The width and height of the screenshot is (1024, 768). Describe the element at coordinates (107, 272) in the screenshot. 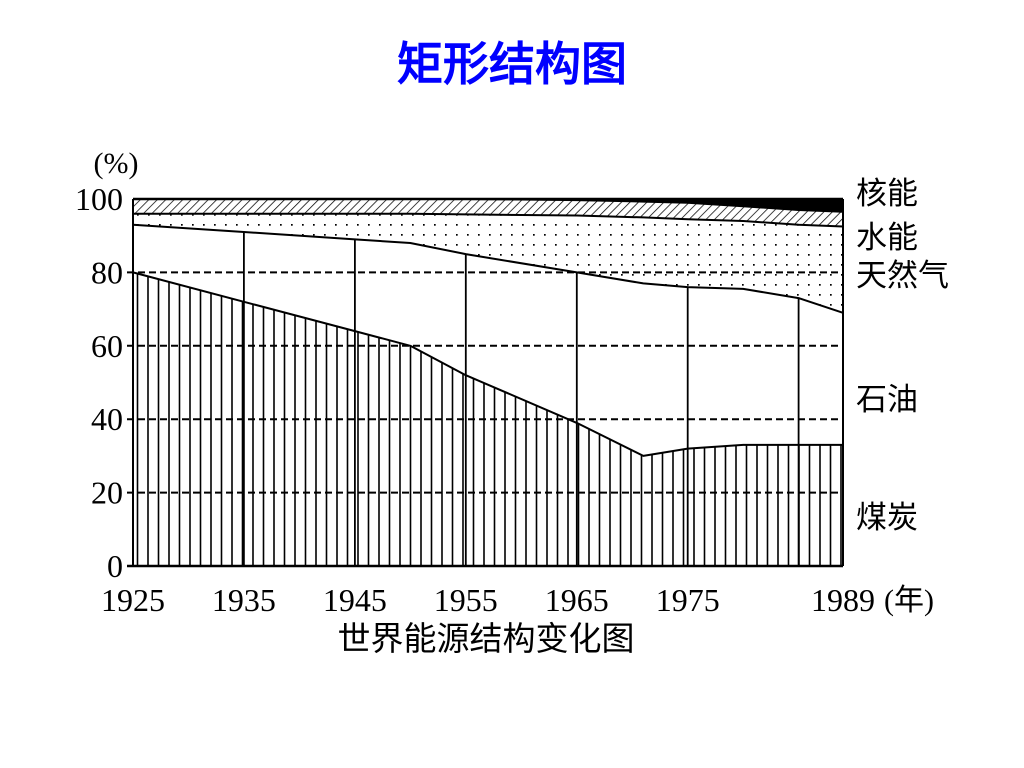

I see `y-tick-label: 80` at that location.